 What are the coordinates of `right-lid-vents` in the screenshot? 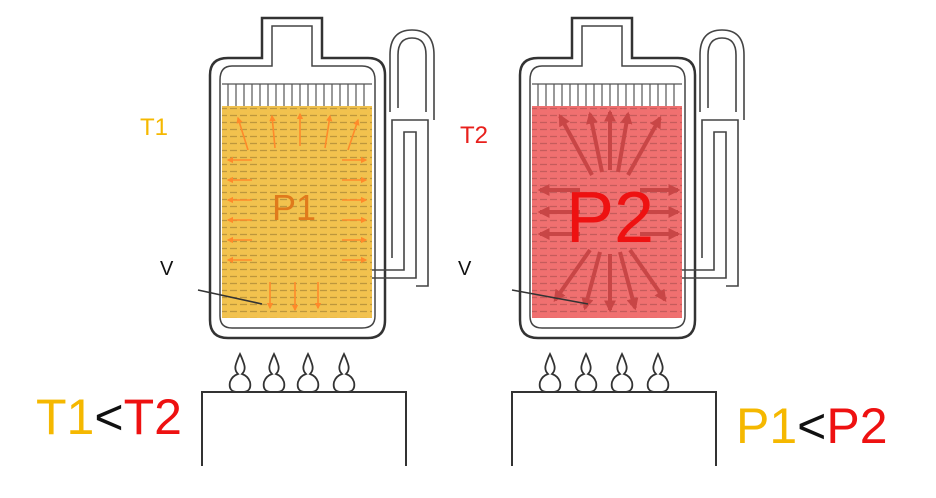 It's located at (607, 94).